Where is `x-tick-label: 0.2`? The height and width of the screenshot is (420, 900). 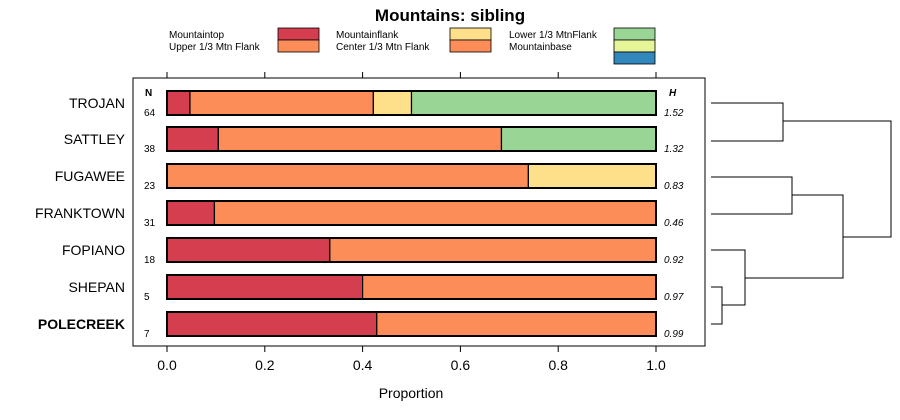
x-tick-label: 0.2 is located at coordinates (265, 365).